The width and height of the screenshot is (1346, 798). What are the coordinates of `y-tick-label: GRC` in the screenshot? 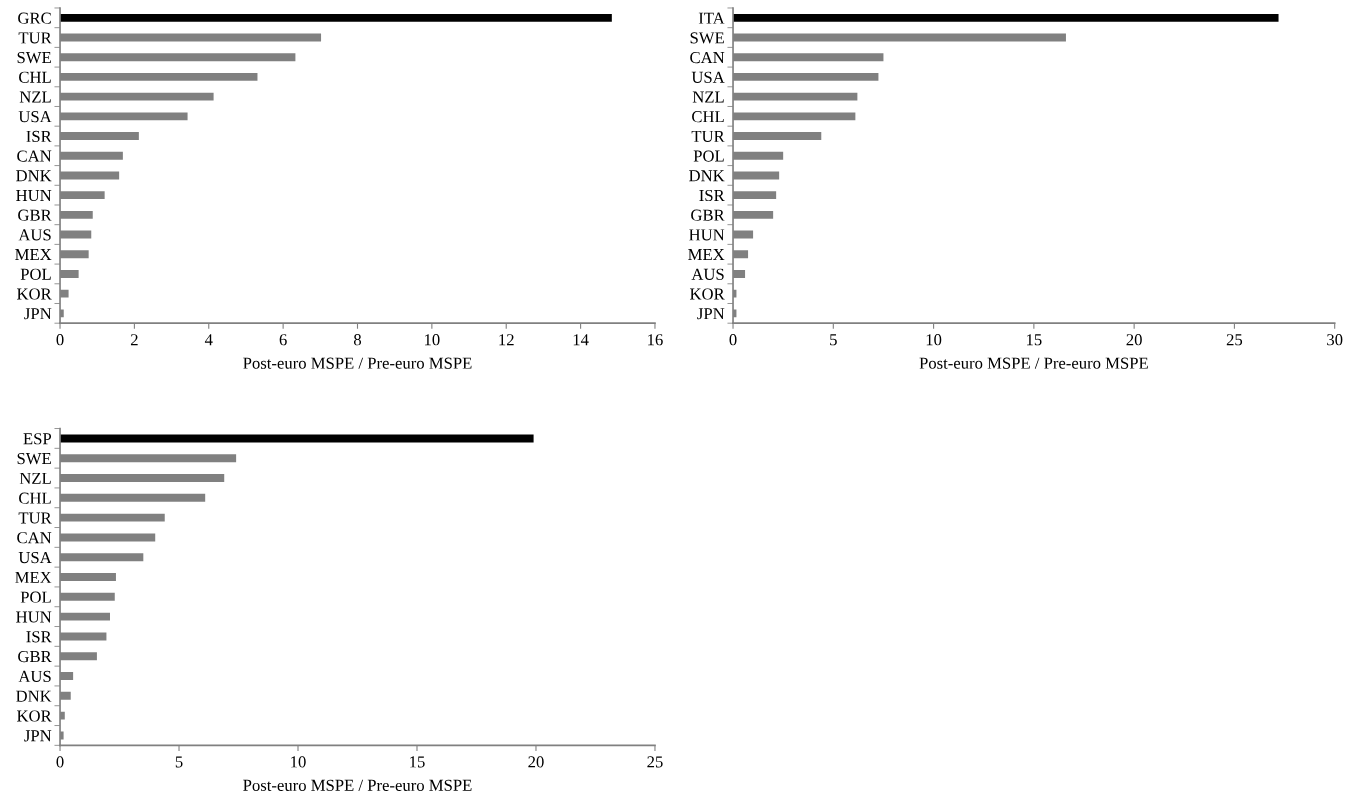 It's located at (34, 18).